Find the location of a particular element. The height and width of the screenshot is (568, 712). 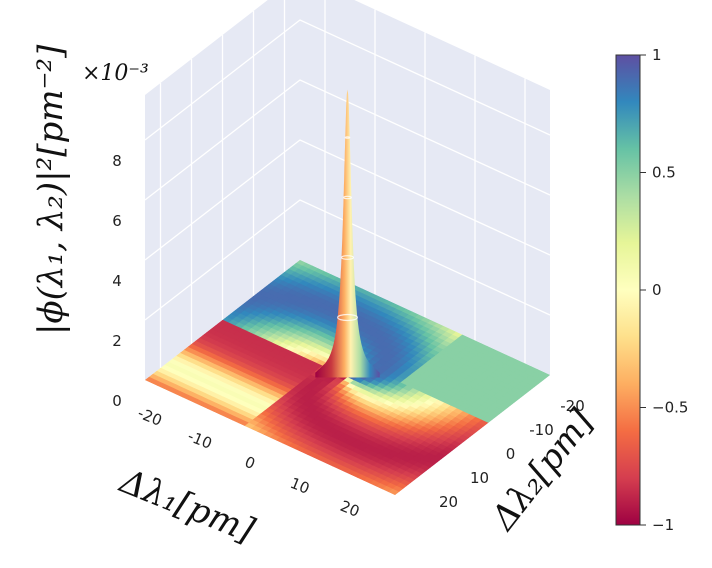

y-tick-label: 0 is located at coordinates (511, 454).